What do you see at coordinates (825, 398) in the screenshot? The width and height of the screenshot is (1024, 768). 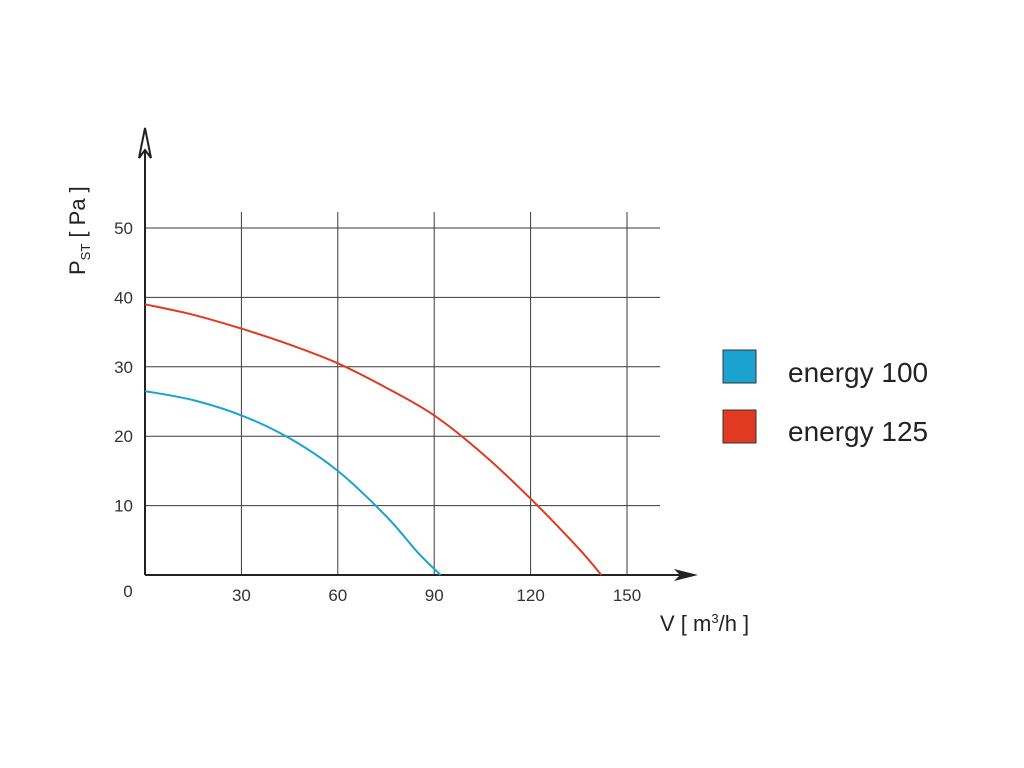 I see `legend: energy 100 energy 125` at bounding box center [825, 398].